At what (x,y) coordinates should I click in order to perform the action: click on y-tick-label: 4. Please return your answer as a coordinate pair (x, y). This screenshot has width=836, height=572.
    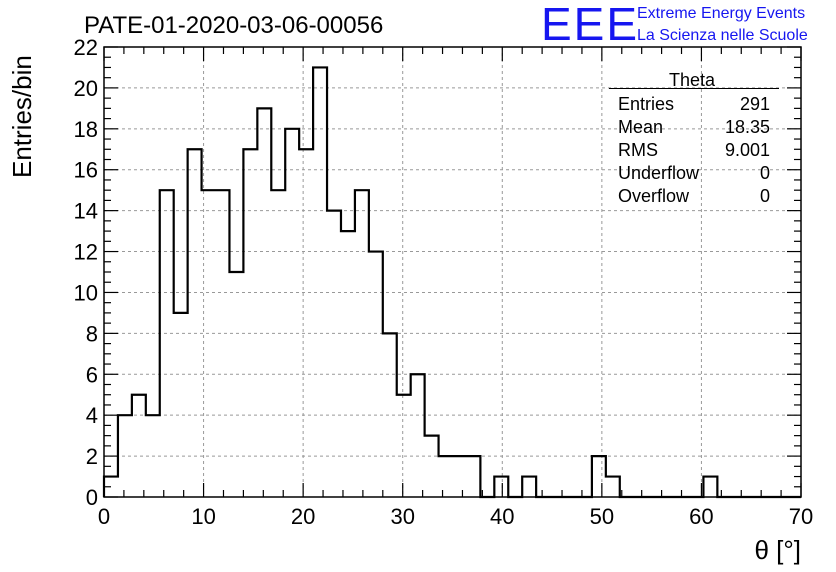
    Looking at the image, I should click on (92, 415).